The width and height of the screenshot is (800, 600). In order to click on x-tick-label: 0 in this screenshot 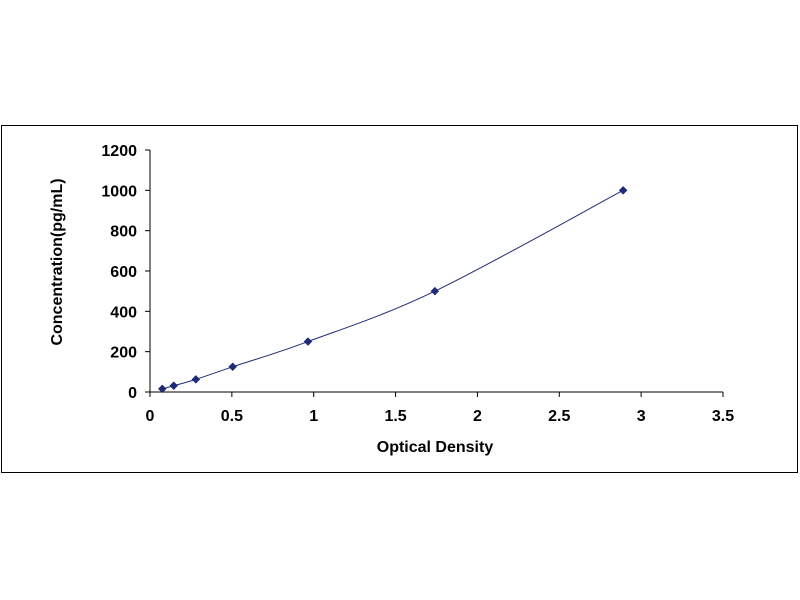, I will do `click(150, 416)`.